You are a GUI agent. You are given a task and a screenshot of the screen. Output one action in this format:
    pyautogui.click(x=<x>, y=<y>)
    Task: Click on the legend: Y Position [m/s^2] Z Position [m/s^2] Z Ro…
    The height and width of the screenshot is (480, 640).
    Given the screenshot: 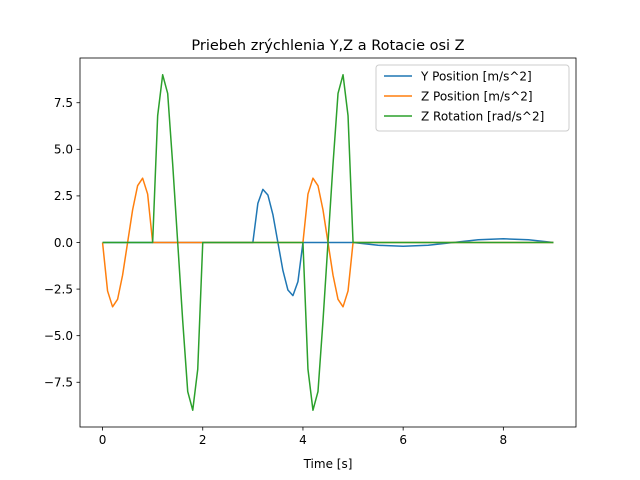 What is the action you would take?
    pyautogui.click(x=472, y=98)
    